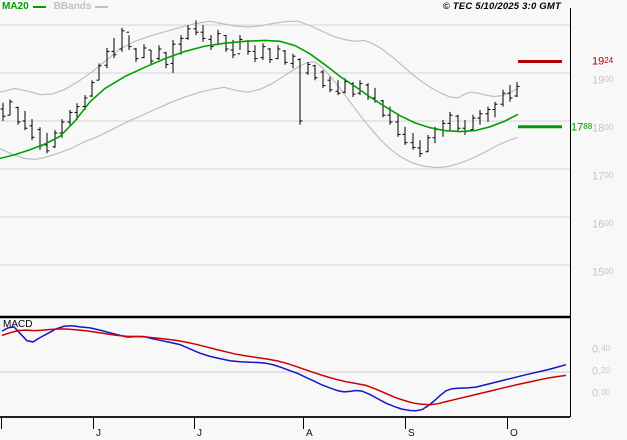 This screenshot has width=627, height=440. Describe the element at coordinates (603, 176) in the screenshot. I see `price-scale-label: 1700` at that location.